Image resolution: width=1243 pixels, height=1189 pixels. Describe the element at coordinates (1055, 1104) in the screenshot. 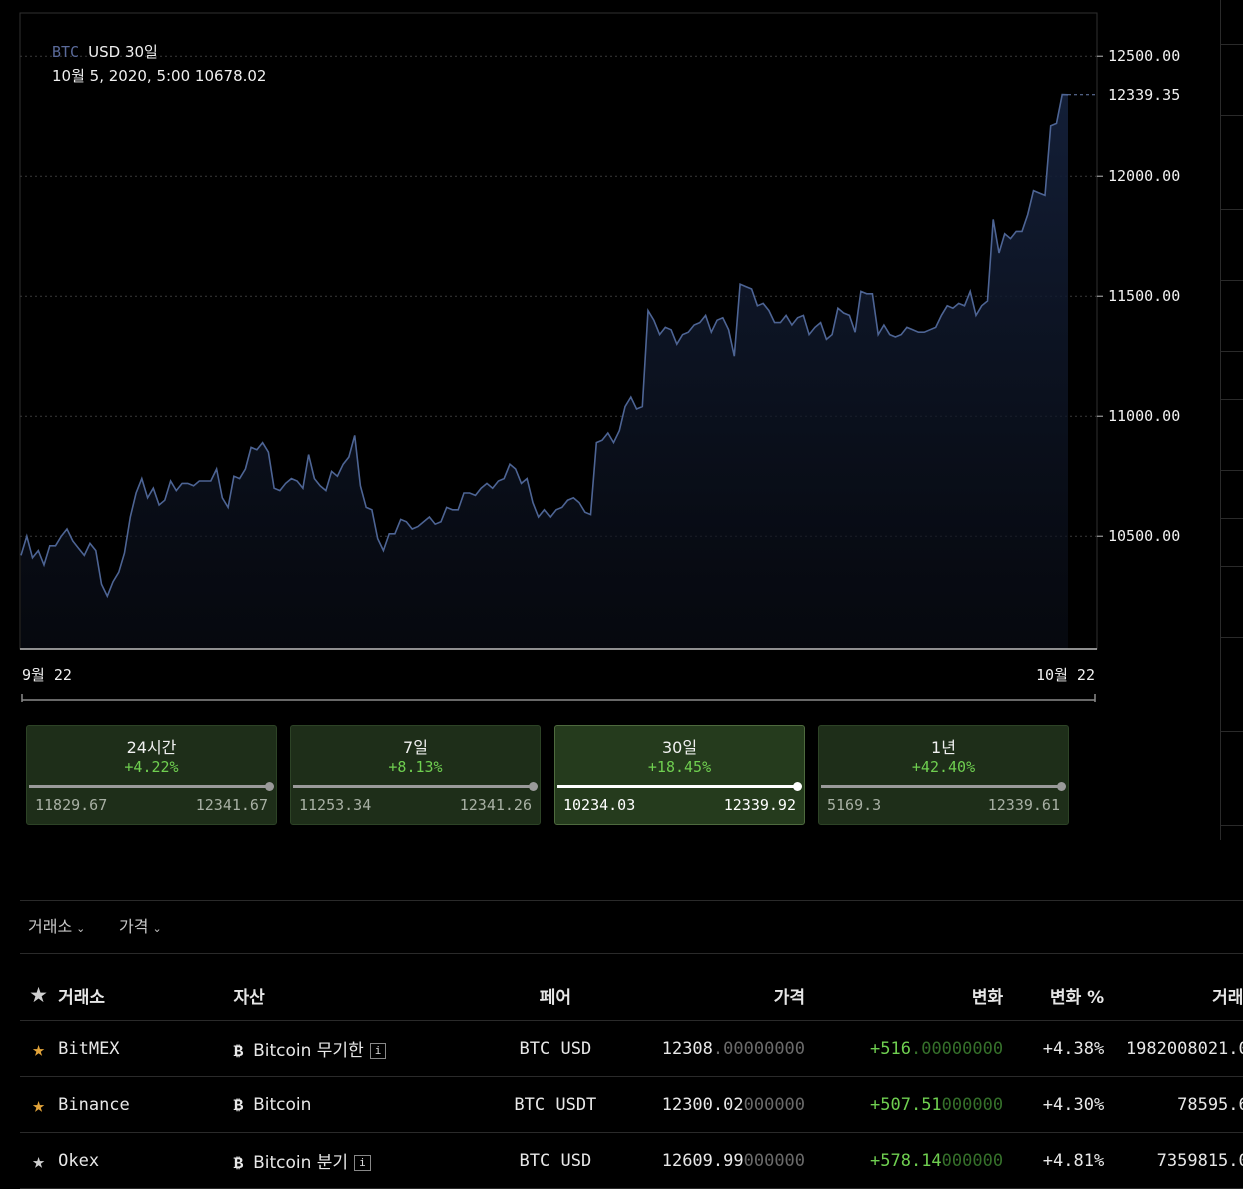

I see `change-pct: +4.30%` at that location.